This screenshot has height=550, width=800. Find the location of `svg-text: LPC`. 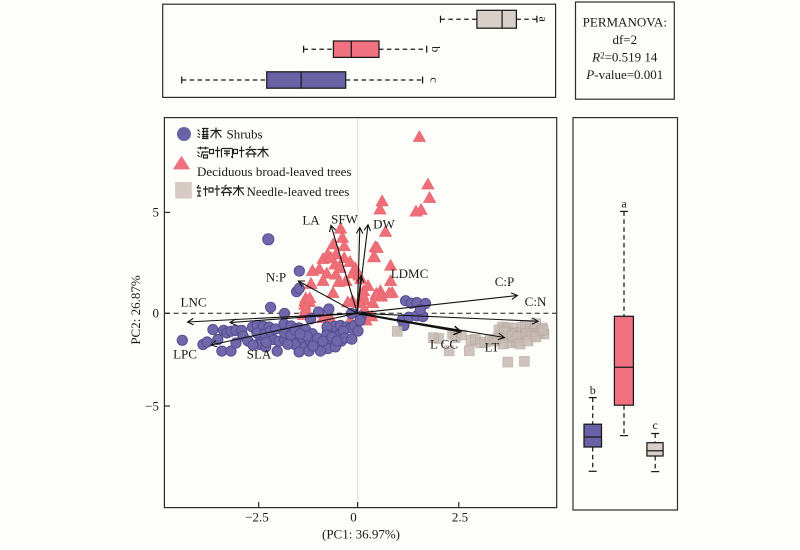

svg-text: LPC is located at coordinates (185, 354).